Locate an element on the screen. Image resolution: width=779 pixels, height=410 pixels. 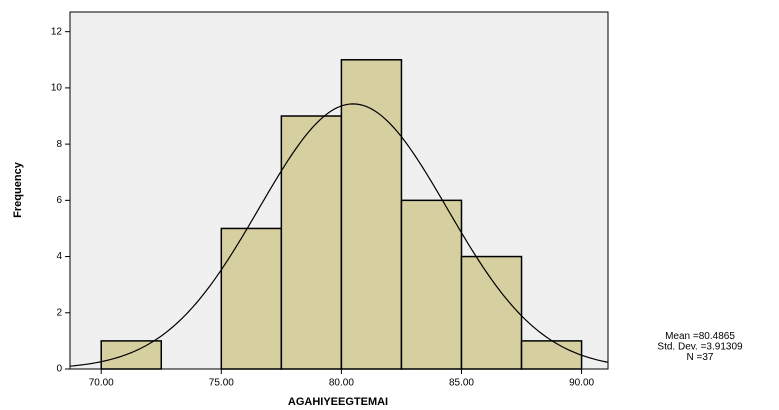
y-tick-label: 10 is located at coordinates (57, 88).